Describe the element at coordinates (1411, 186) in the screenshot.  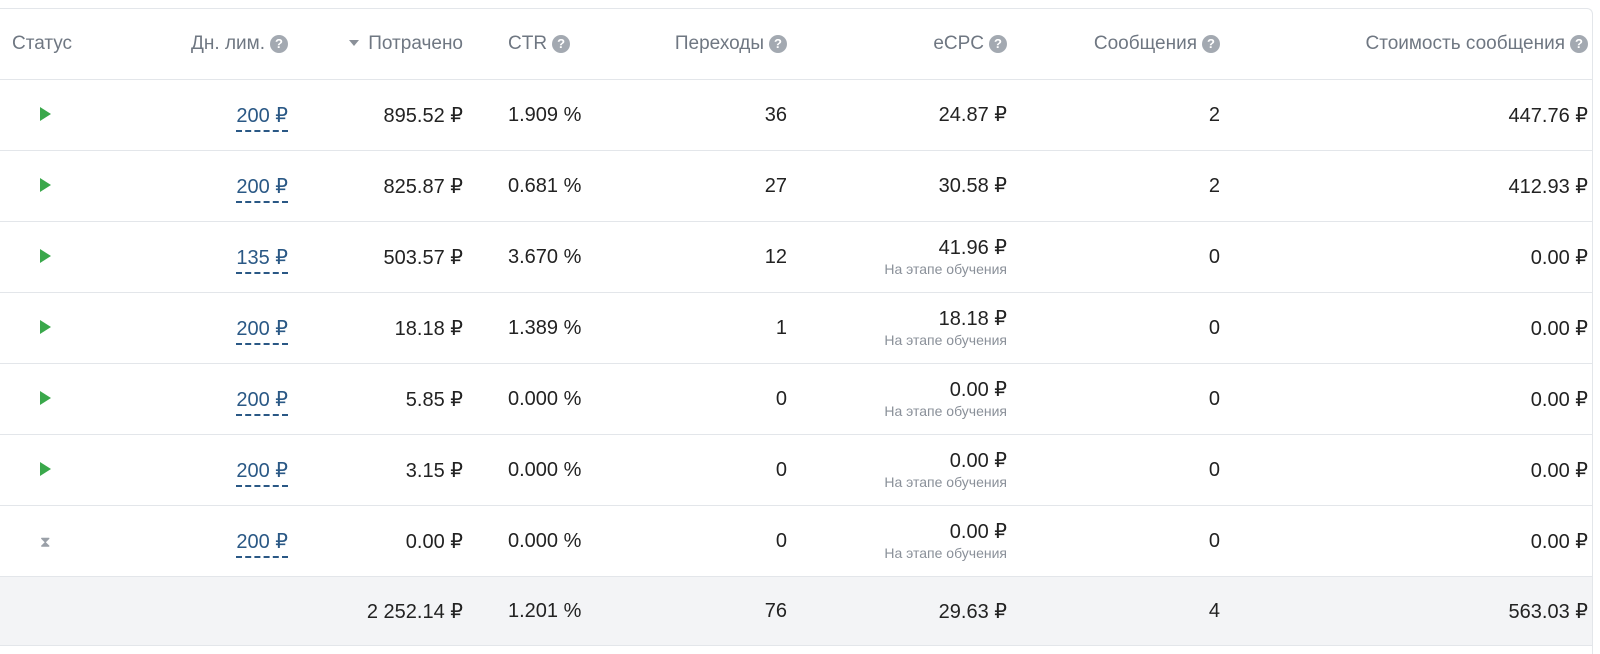
I see `message-cost-cell: 412.93 ₽` at that location.